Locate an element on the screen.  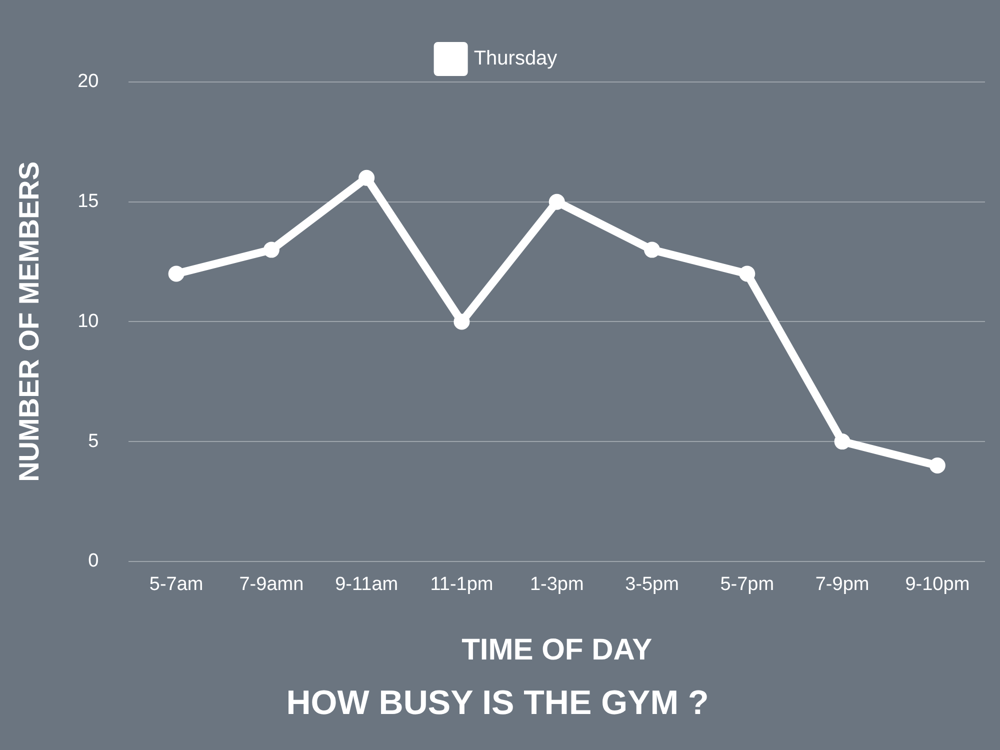
x-tick-label: 9-11am is located at coordinates (366, 585).